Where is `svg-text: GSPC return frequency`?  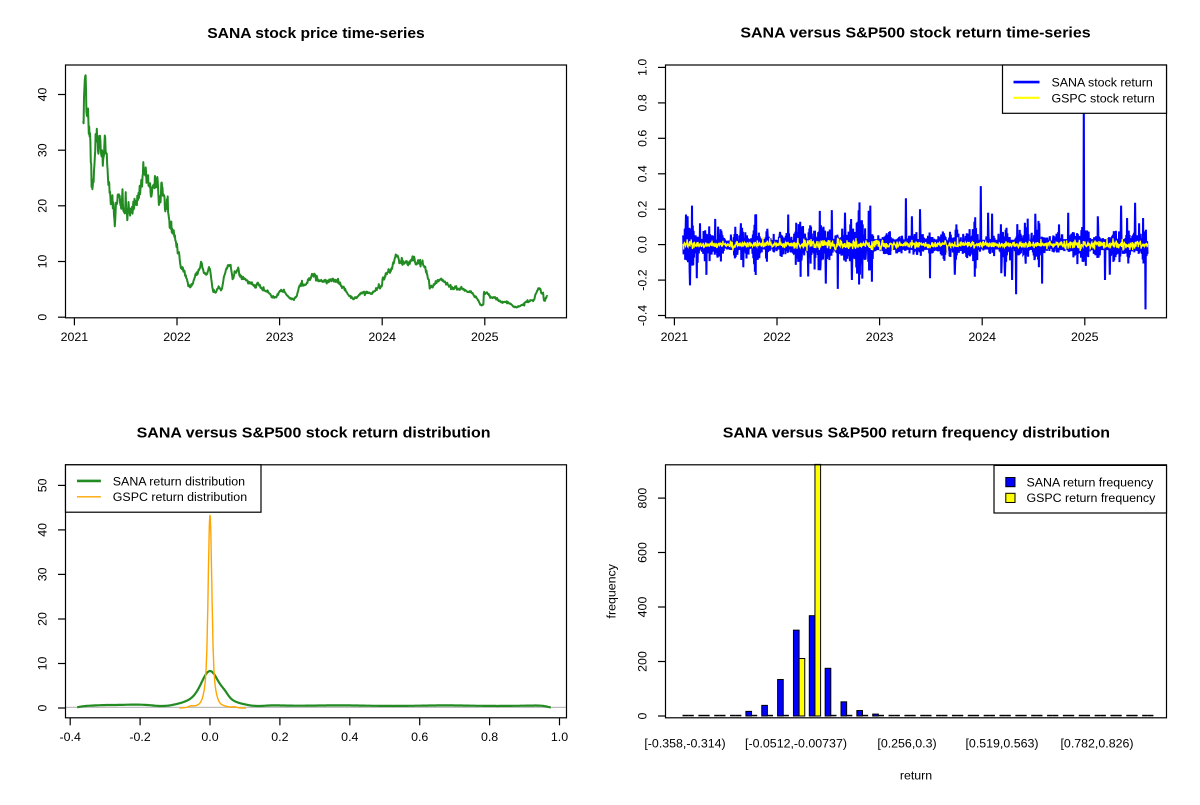
svg-text: GSPC return frequency is located at coordinates (1092, 498).